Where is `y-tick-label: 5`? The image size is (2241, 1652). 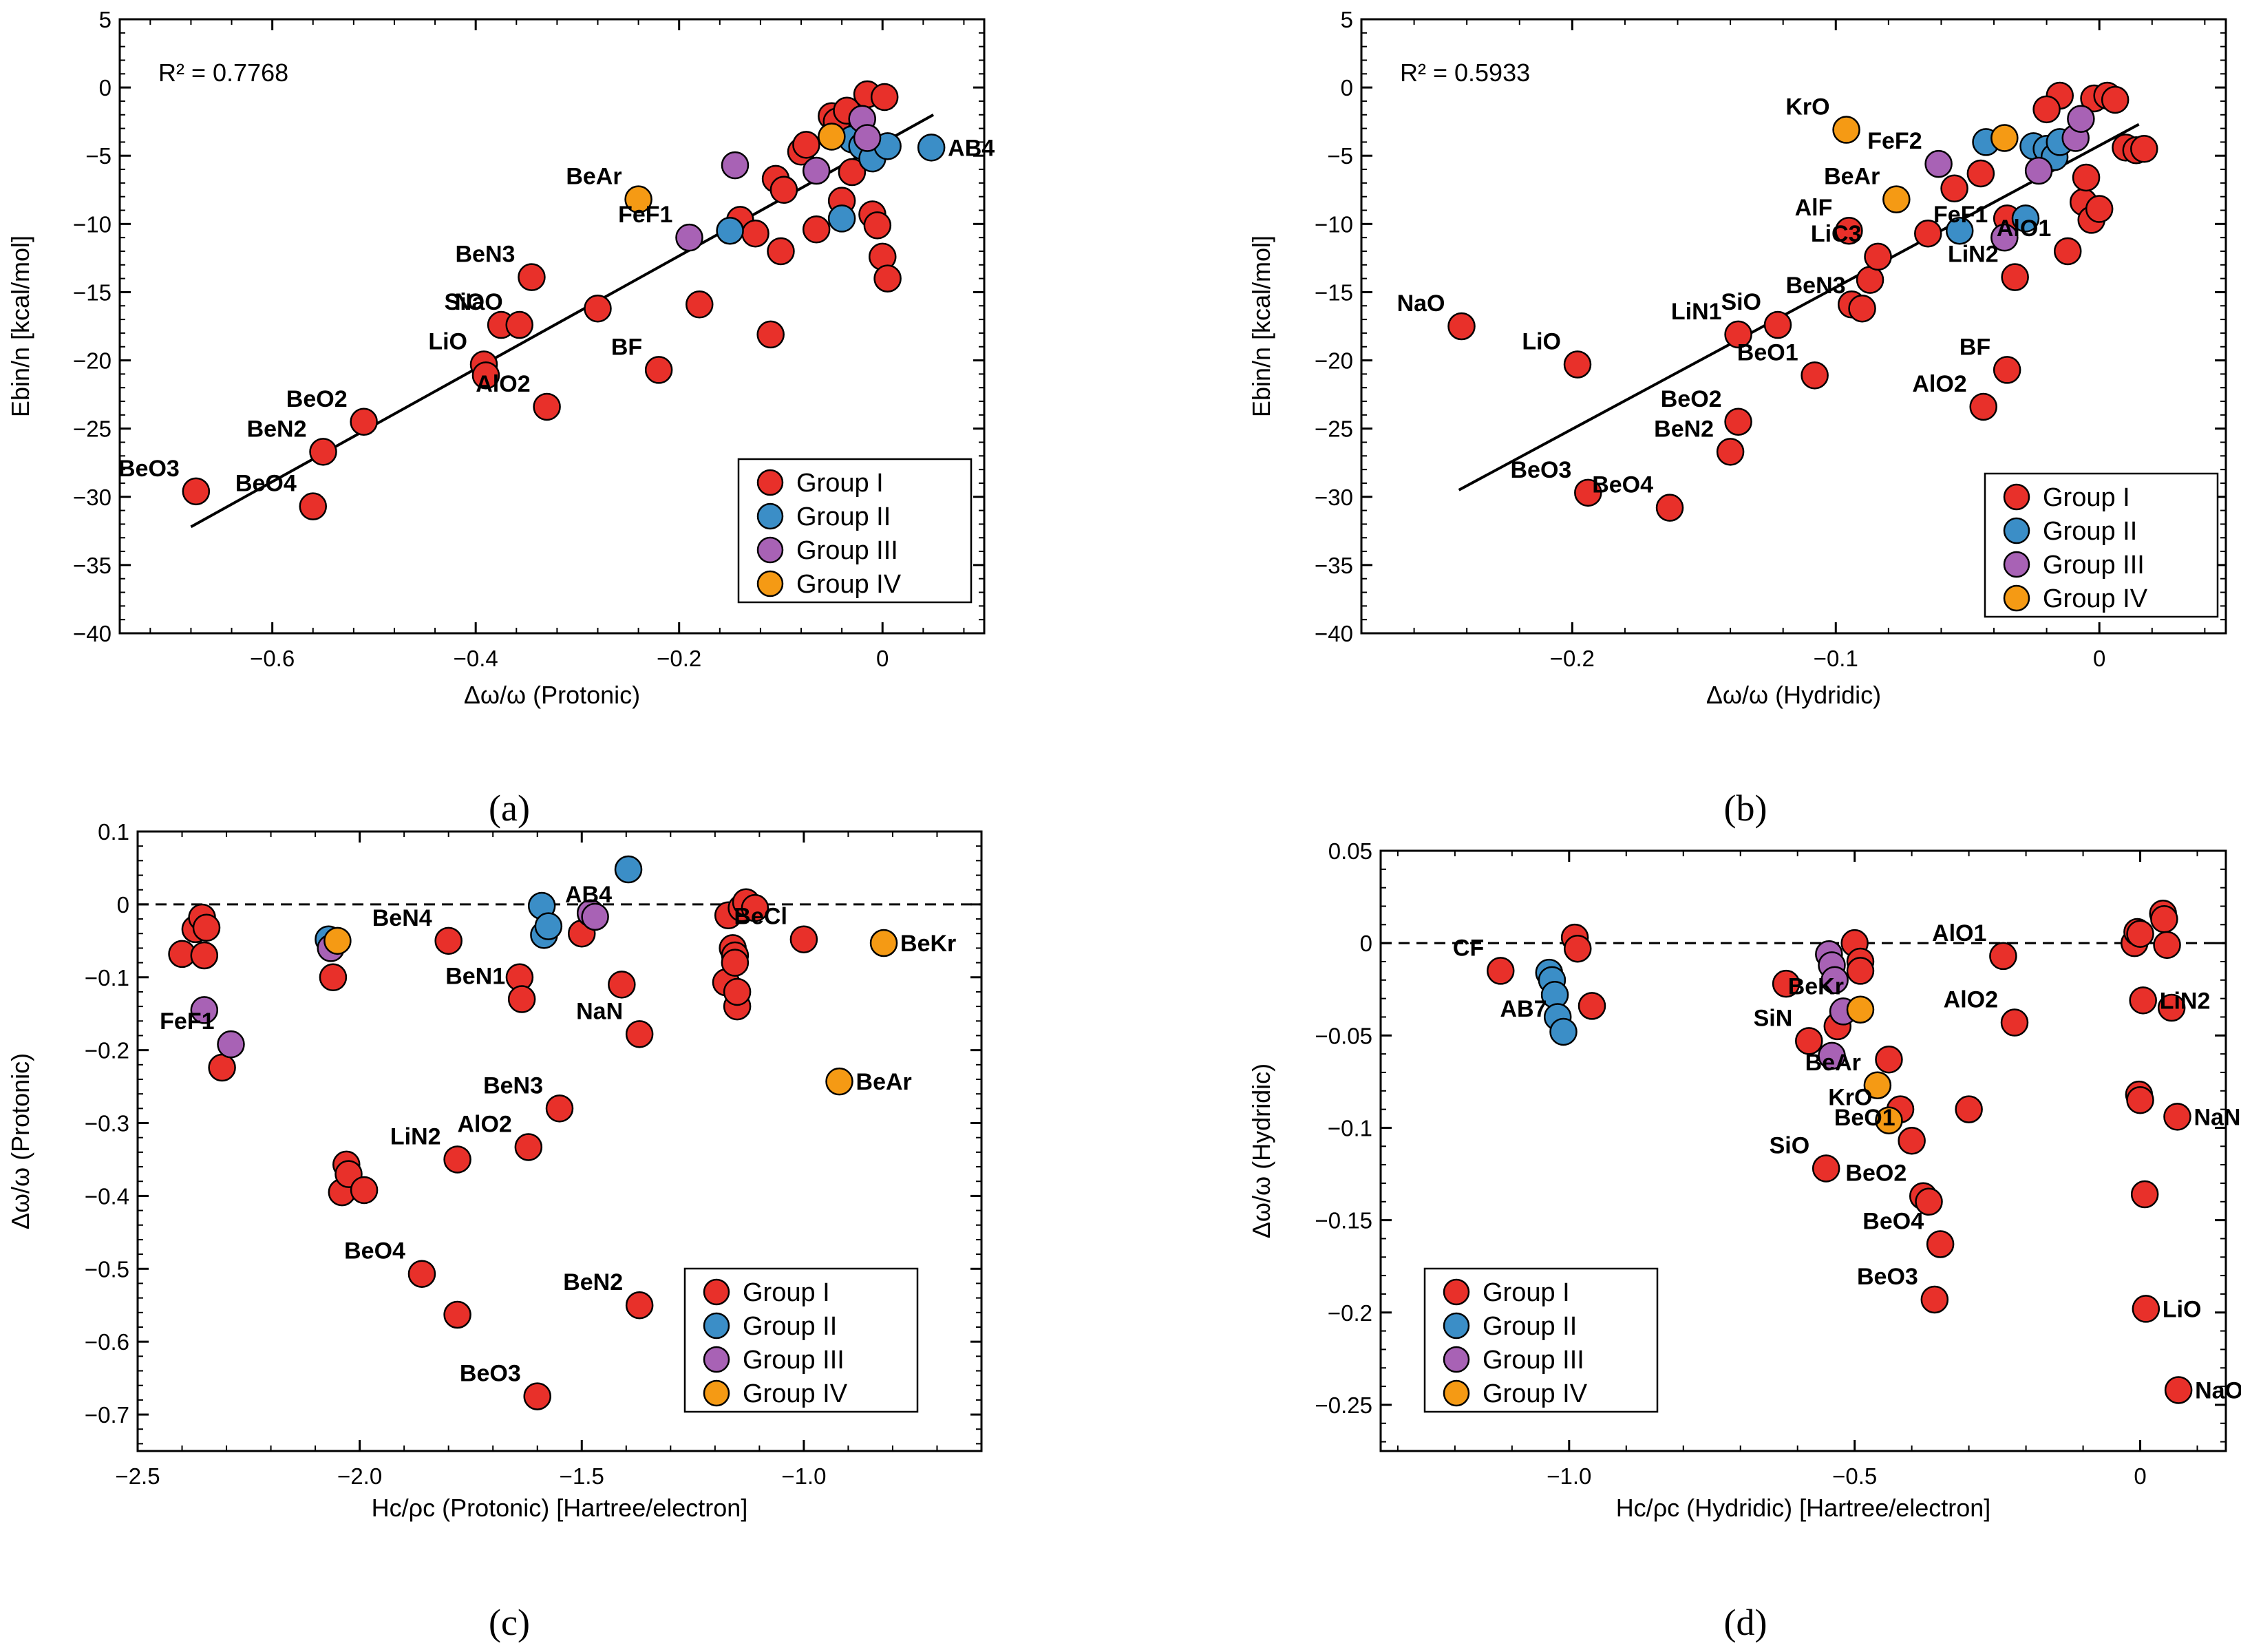
y-tick-label: 5 is located at coordinates (1347, 19).